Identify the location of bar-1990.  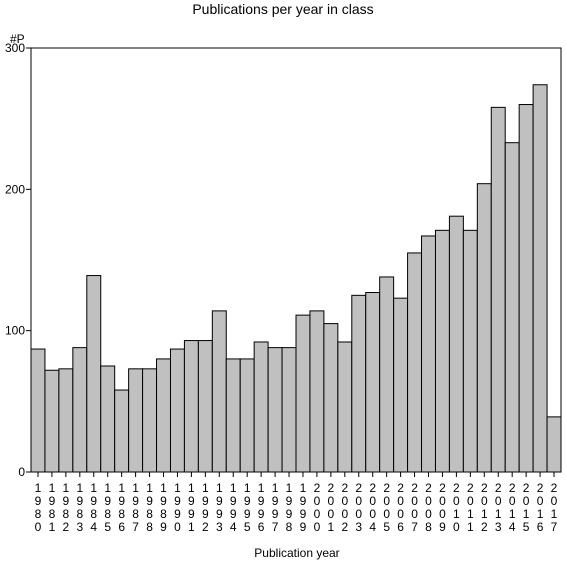
(177, 410).